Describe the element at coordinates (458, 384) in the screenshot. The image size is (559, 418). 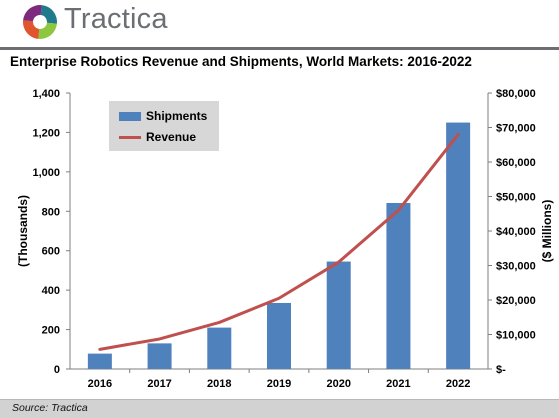
I see `x-tick-label: 2022` at that location.